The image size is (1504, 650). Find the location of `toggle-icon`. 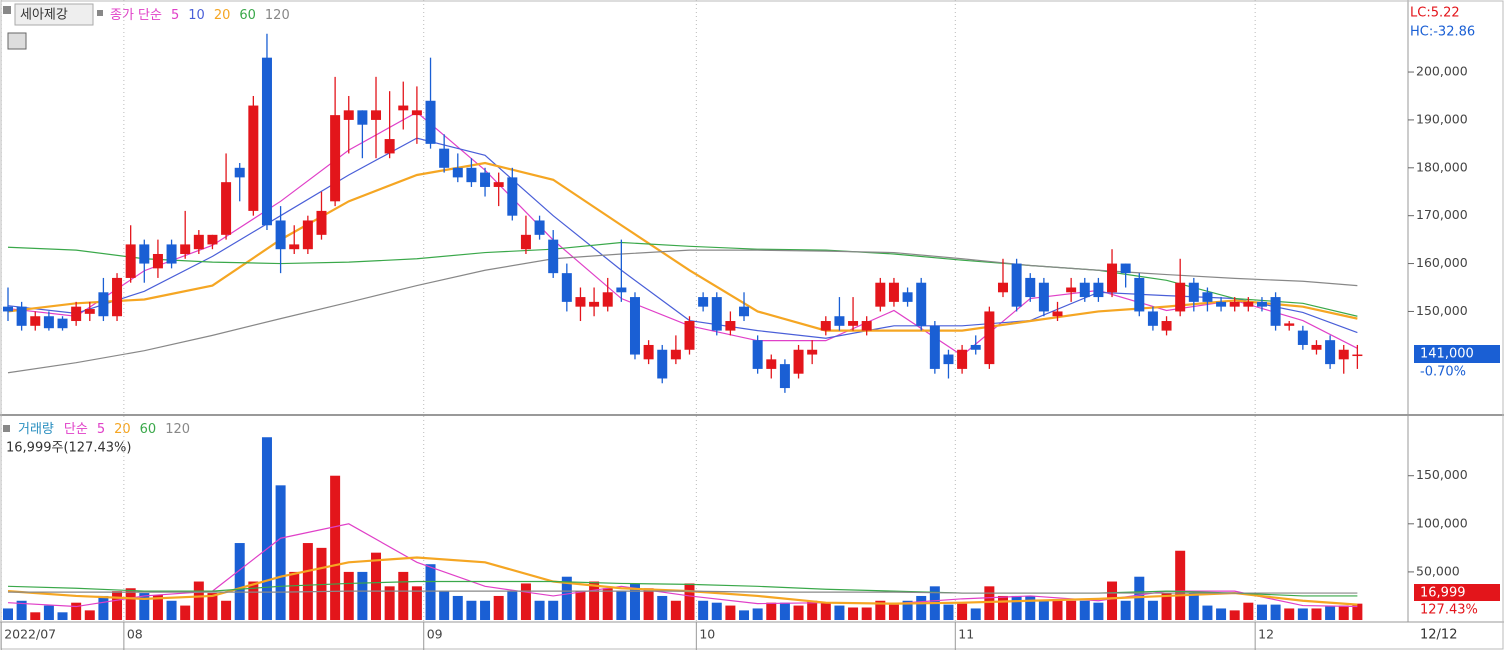

toggle-icon is located at coordinates (17, 41).